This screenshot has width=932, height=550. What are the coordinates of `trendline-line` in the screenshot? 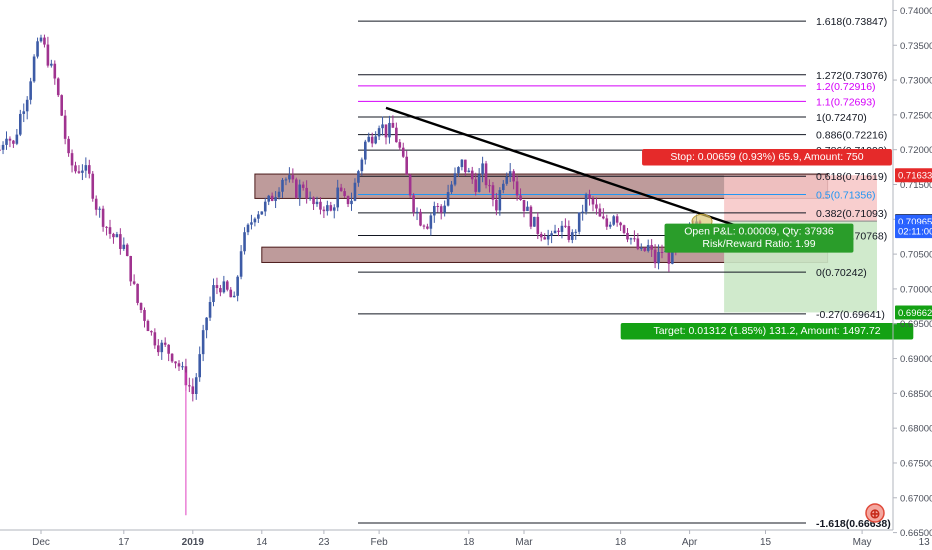 It's located at (572, 170).